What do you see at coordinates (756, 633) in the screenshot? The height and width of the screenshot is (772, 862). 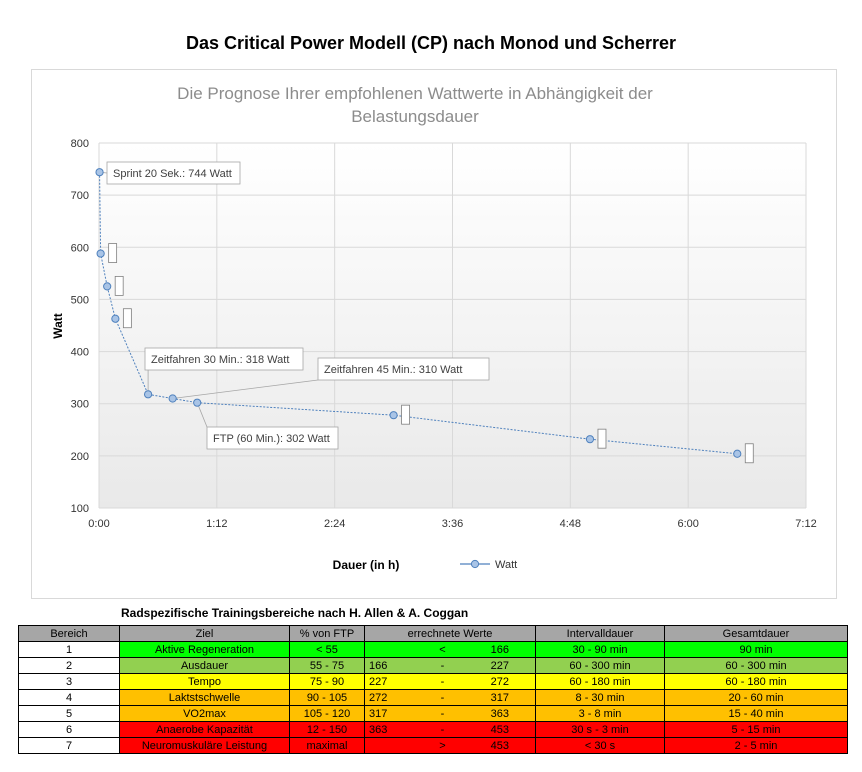 I see `header-gesamt: Gesamtdauer` at bounding box center [756, 633].